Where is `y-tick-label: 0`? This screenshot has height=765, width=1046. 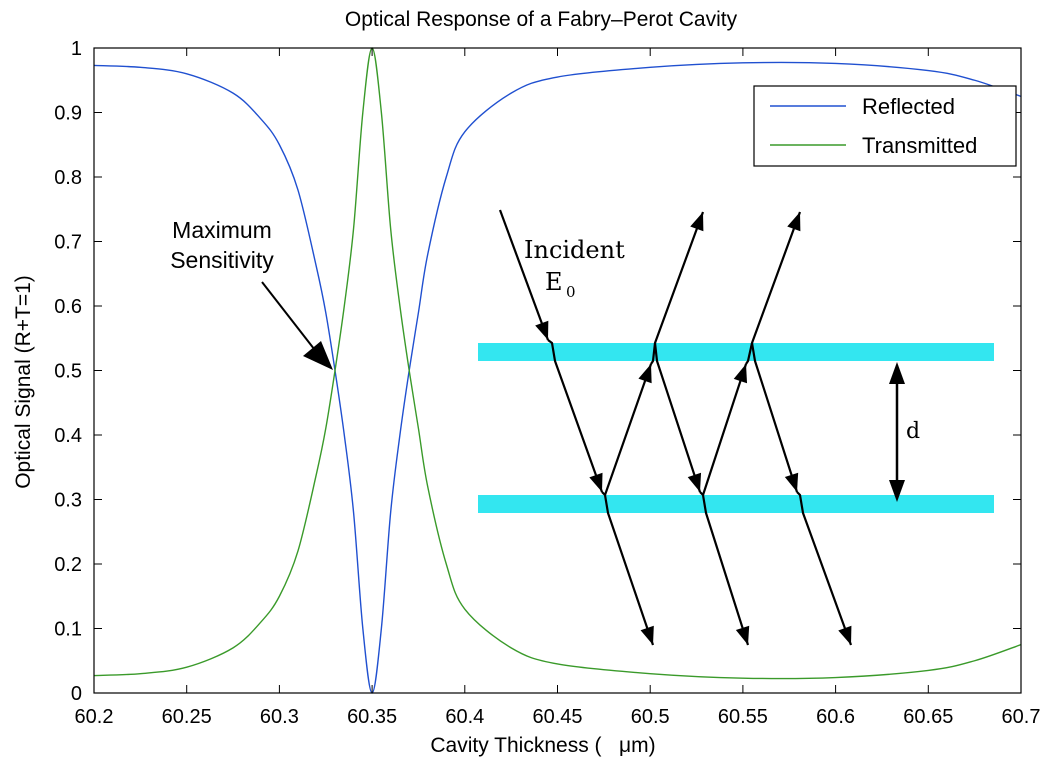 y-tick-label: 0 is located at coordinates (76, 694).